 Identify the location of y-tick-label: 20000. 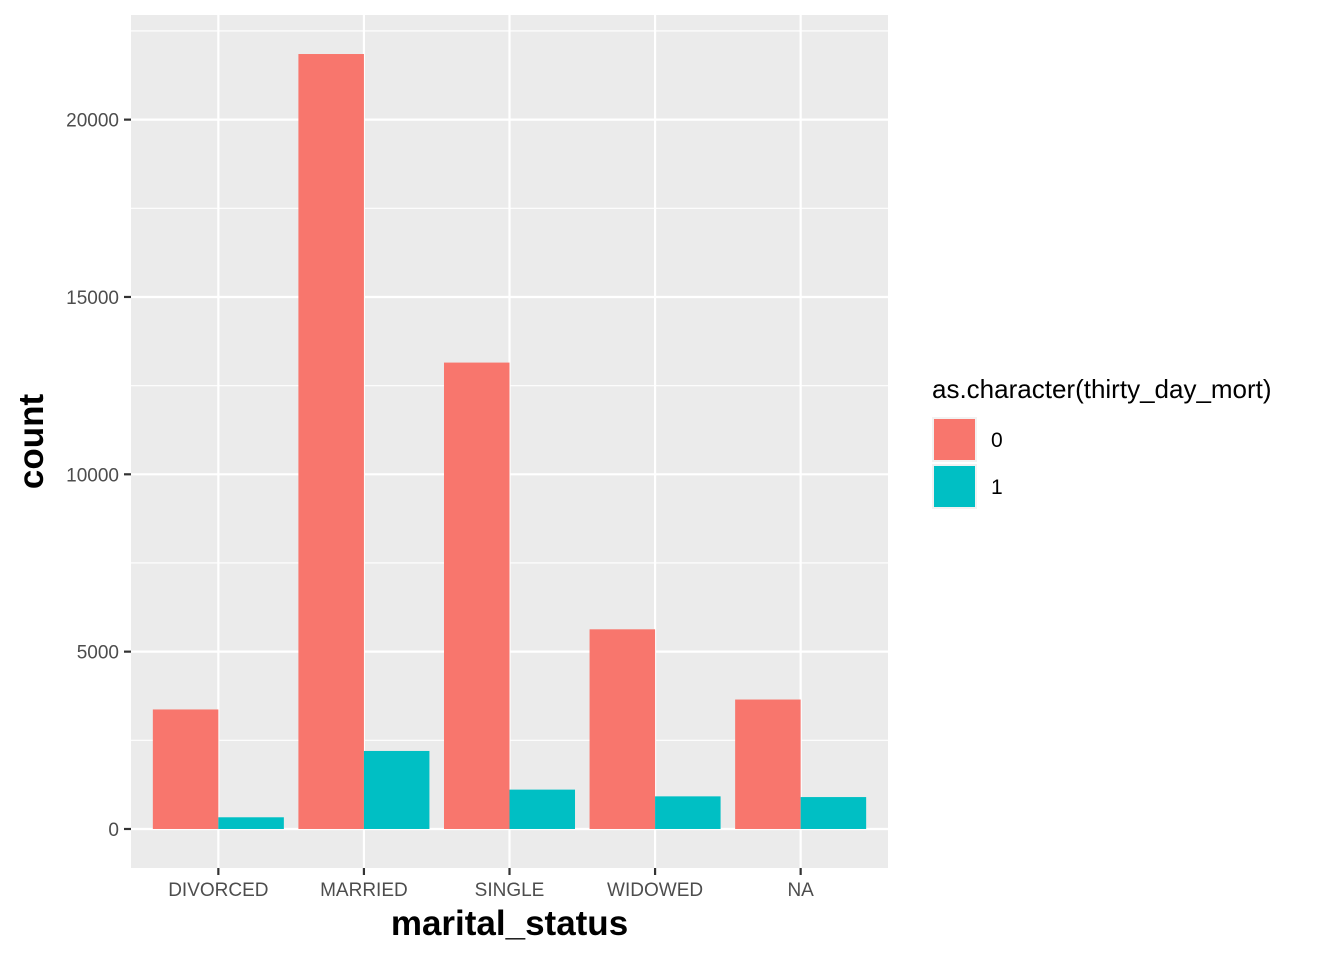
(92, 121).